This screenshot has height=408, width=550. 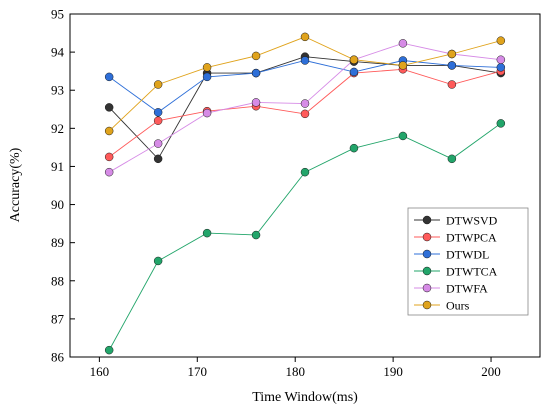 I want to click on x-tick-label: 190, so click(x=393, y=371).